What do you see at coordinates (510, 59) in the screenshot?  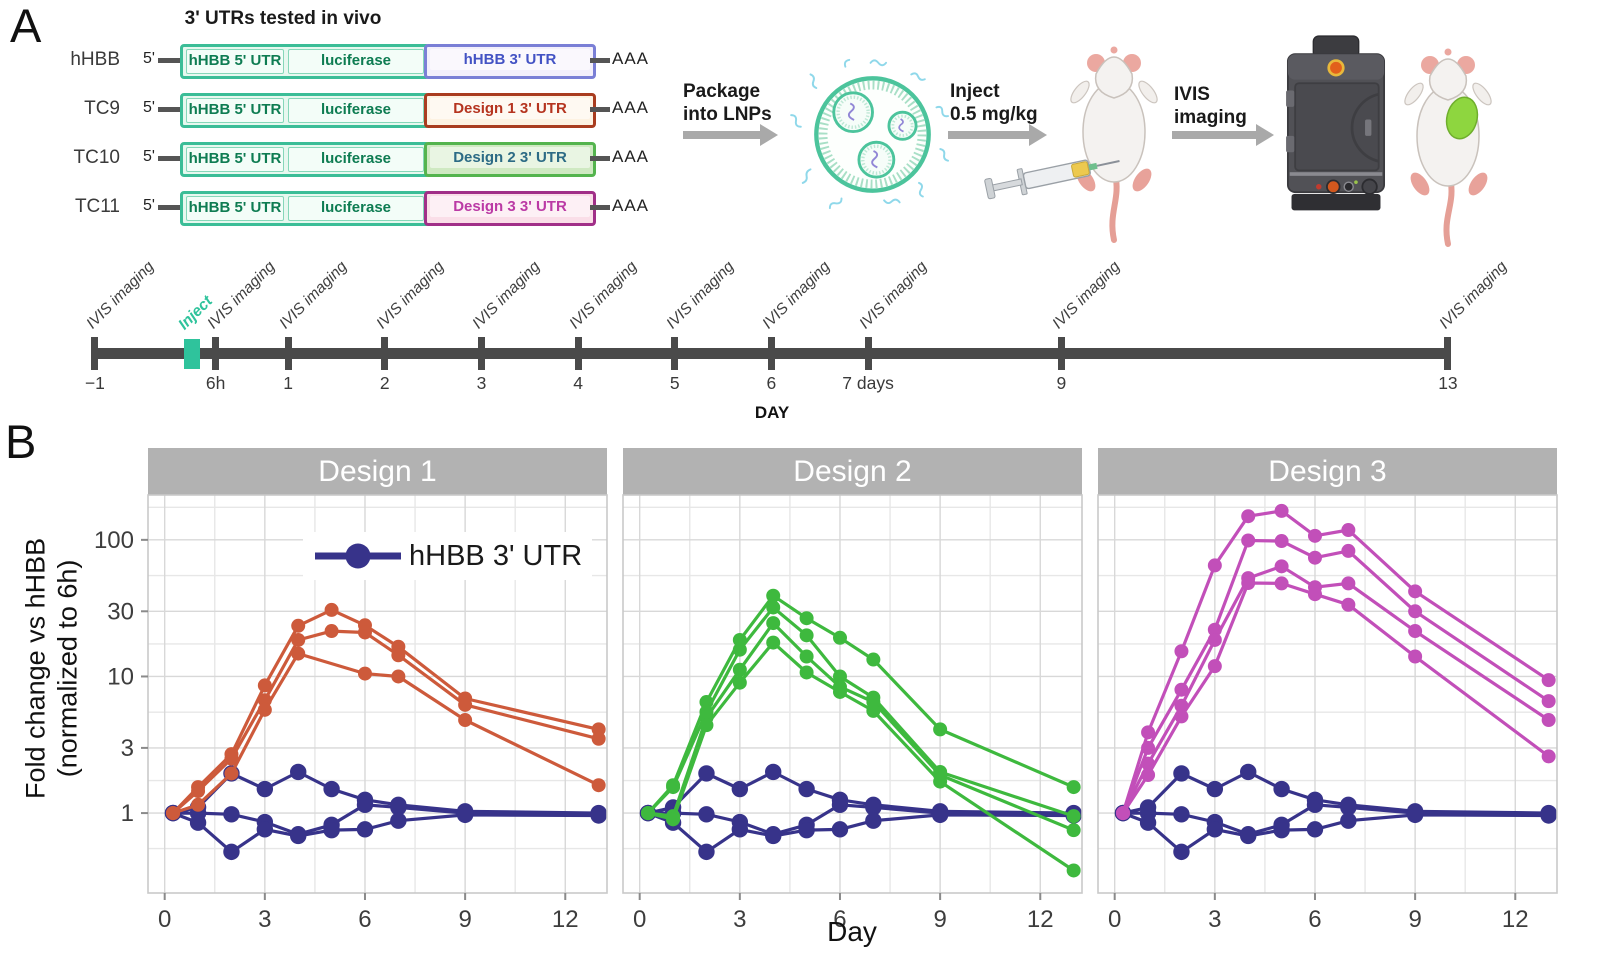 I see `segment-3utr-label: hHBB 3' UTR` at bounding box center [510, 59].